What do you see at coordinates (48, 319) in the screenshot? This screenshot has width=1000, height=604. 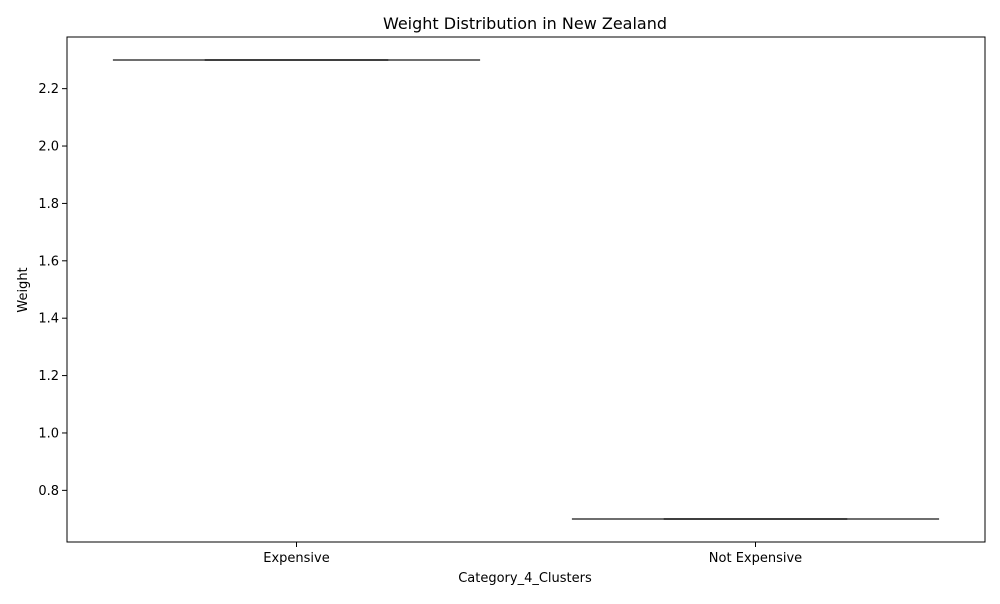 I see `y-tick-label: 1.4` at bounding box center [48, 319].